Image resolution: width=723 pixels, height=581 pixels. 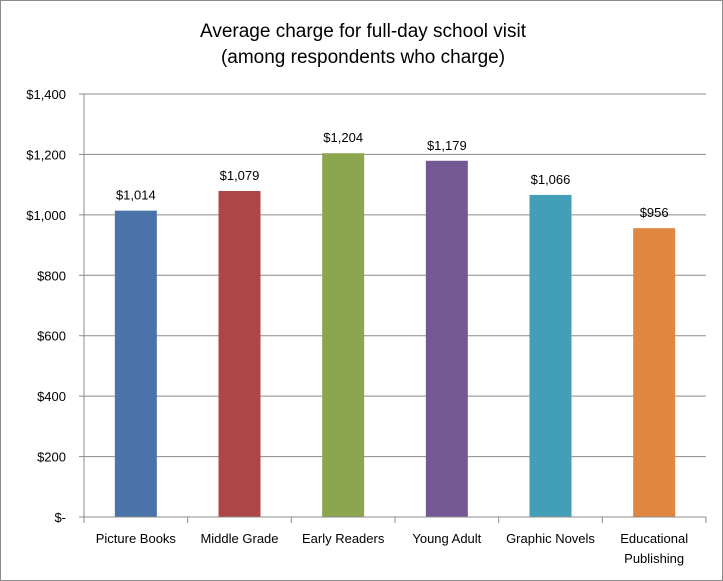 What do you see at coordinates (343, 538) in the screenshot?
I see `x-category-label: Early Readers` at bounding box center [343, 538].